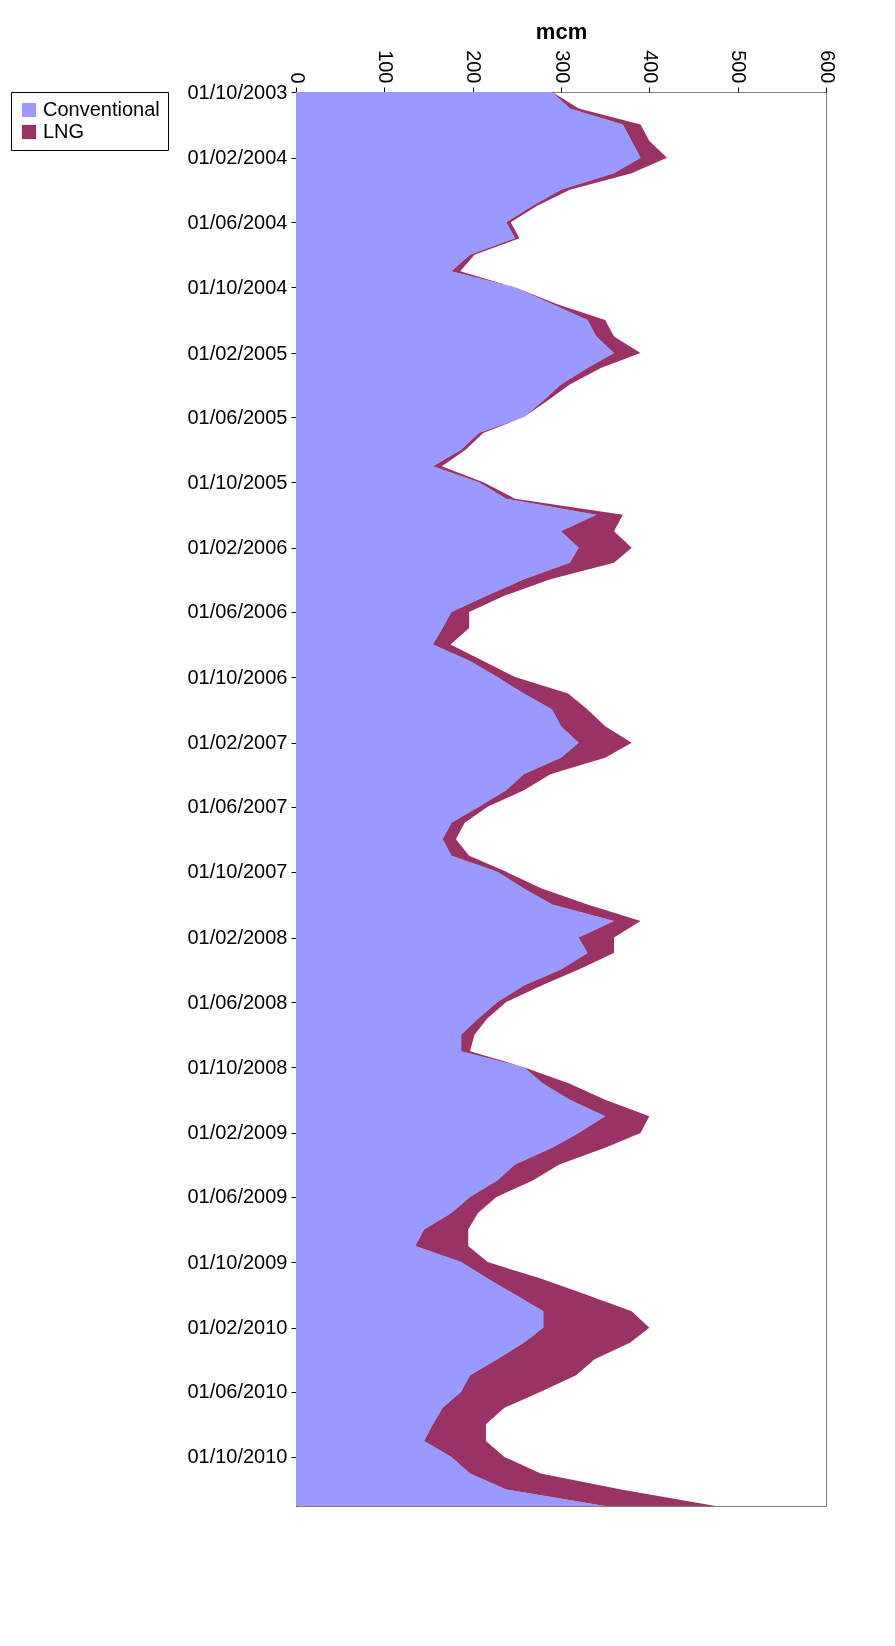 Image resolution: width=895 pixels, height=1646 pixels. Describe the element at coordinates (237, 157) in the screenshot. I see `y-tick-label: 01/02/2004` at that location.